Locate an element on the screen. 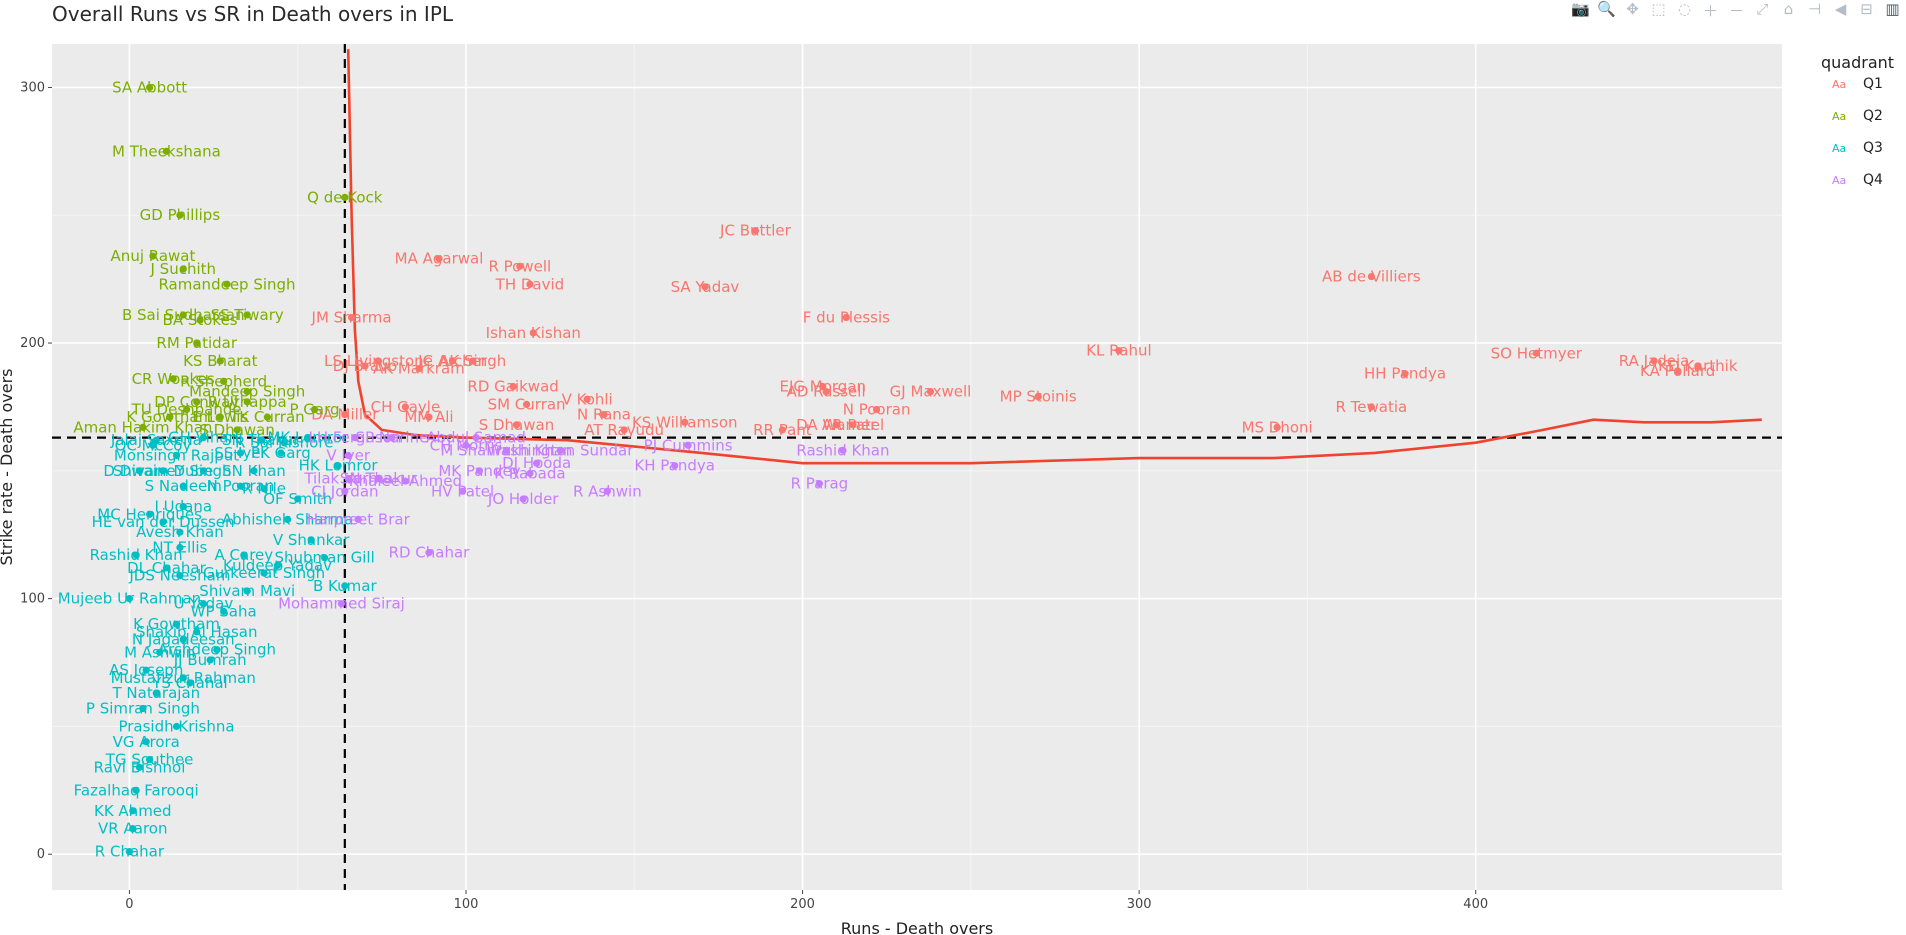  camera-icon: 📷 is located at coordinates (1580, 9).